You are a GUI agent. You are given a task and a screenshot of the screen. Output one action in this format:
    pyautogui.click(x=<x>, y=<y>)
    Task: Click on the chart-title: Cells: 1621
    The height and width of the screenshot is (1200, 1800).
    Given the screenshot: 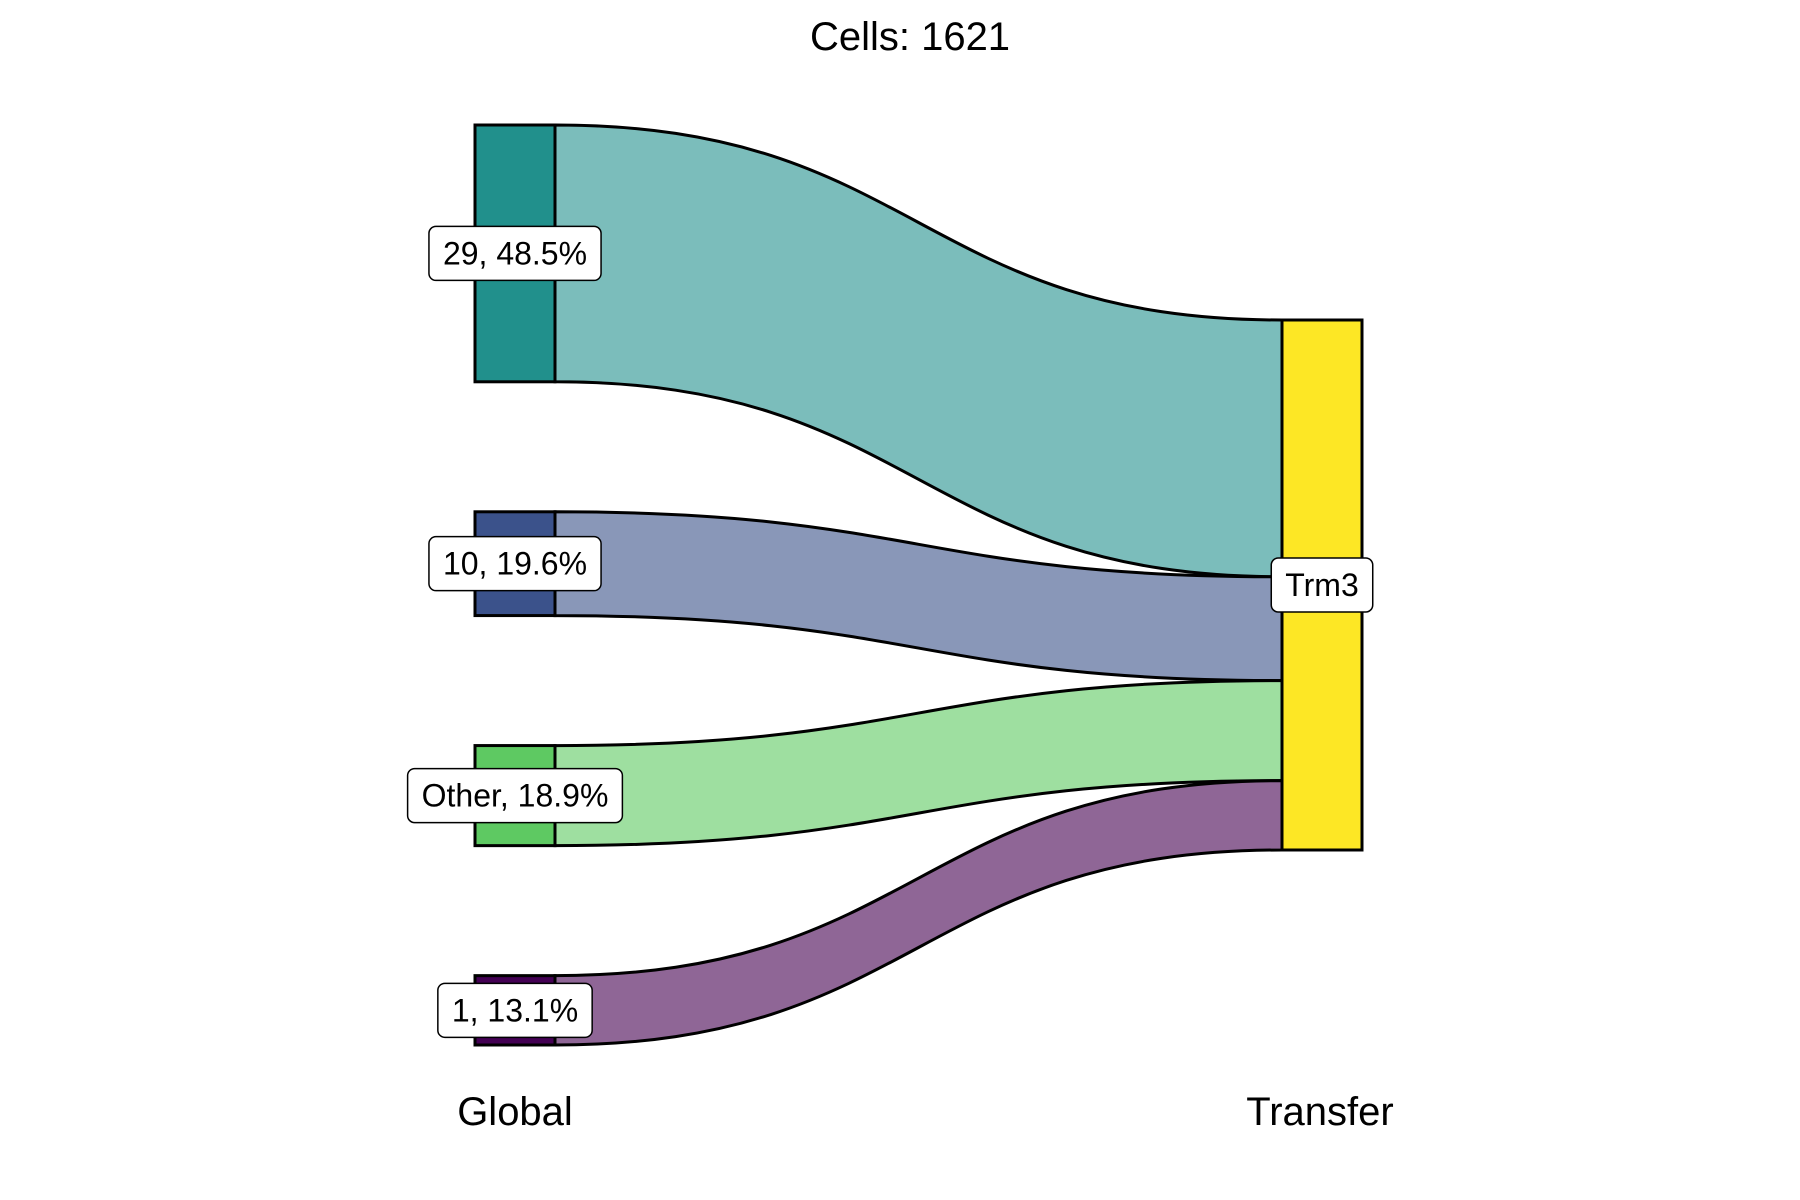 What is the action you would take?
    pyautogui.click(x=910, y=37)
    